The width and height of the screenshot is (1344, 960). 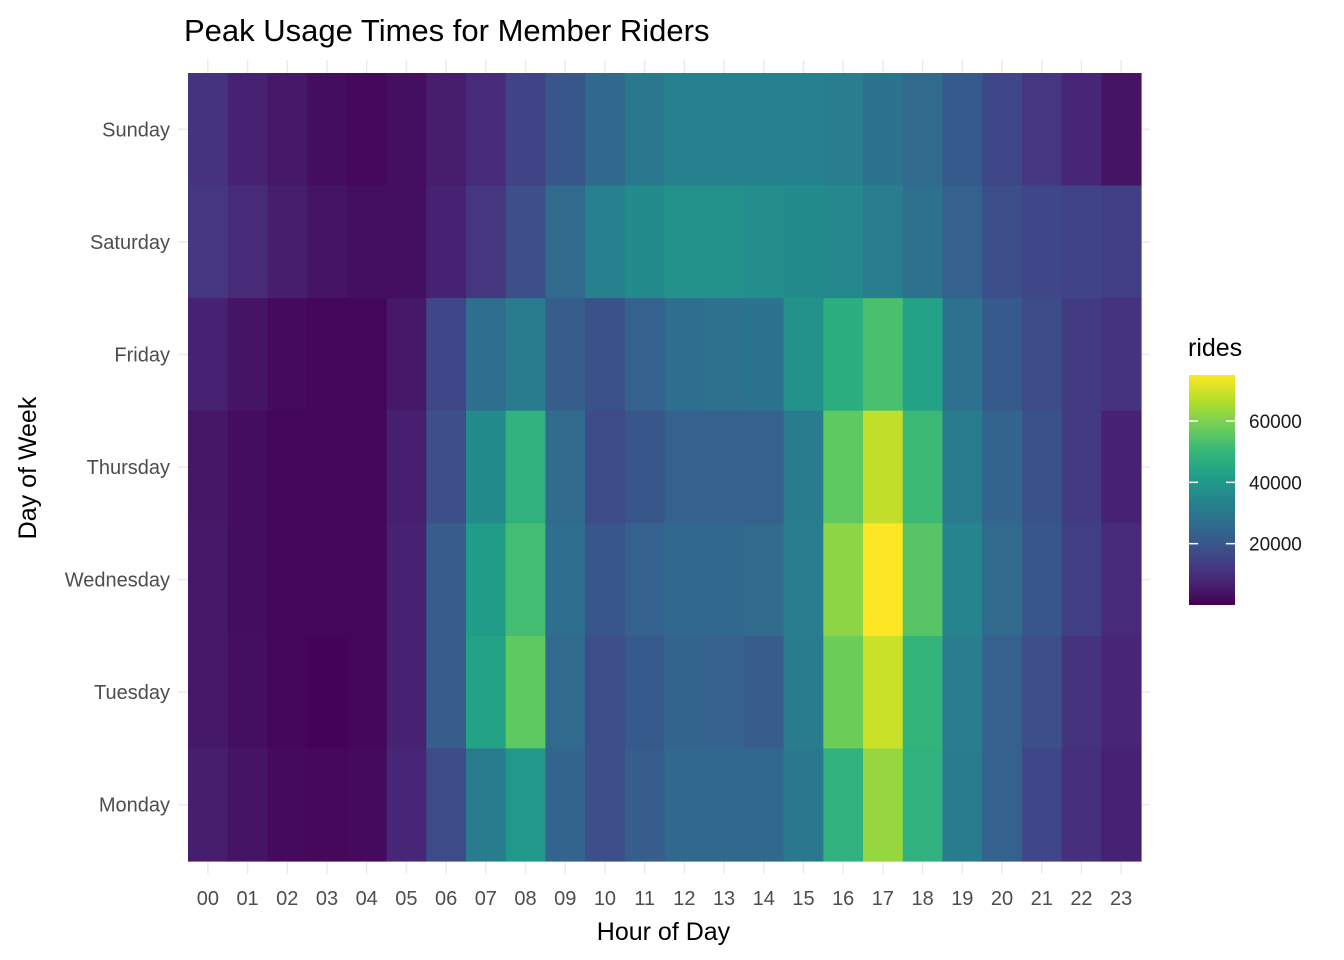 I want to click on x-tick-label: 18, so click(x=922, y=899).